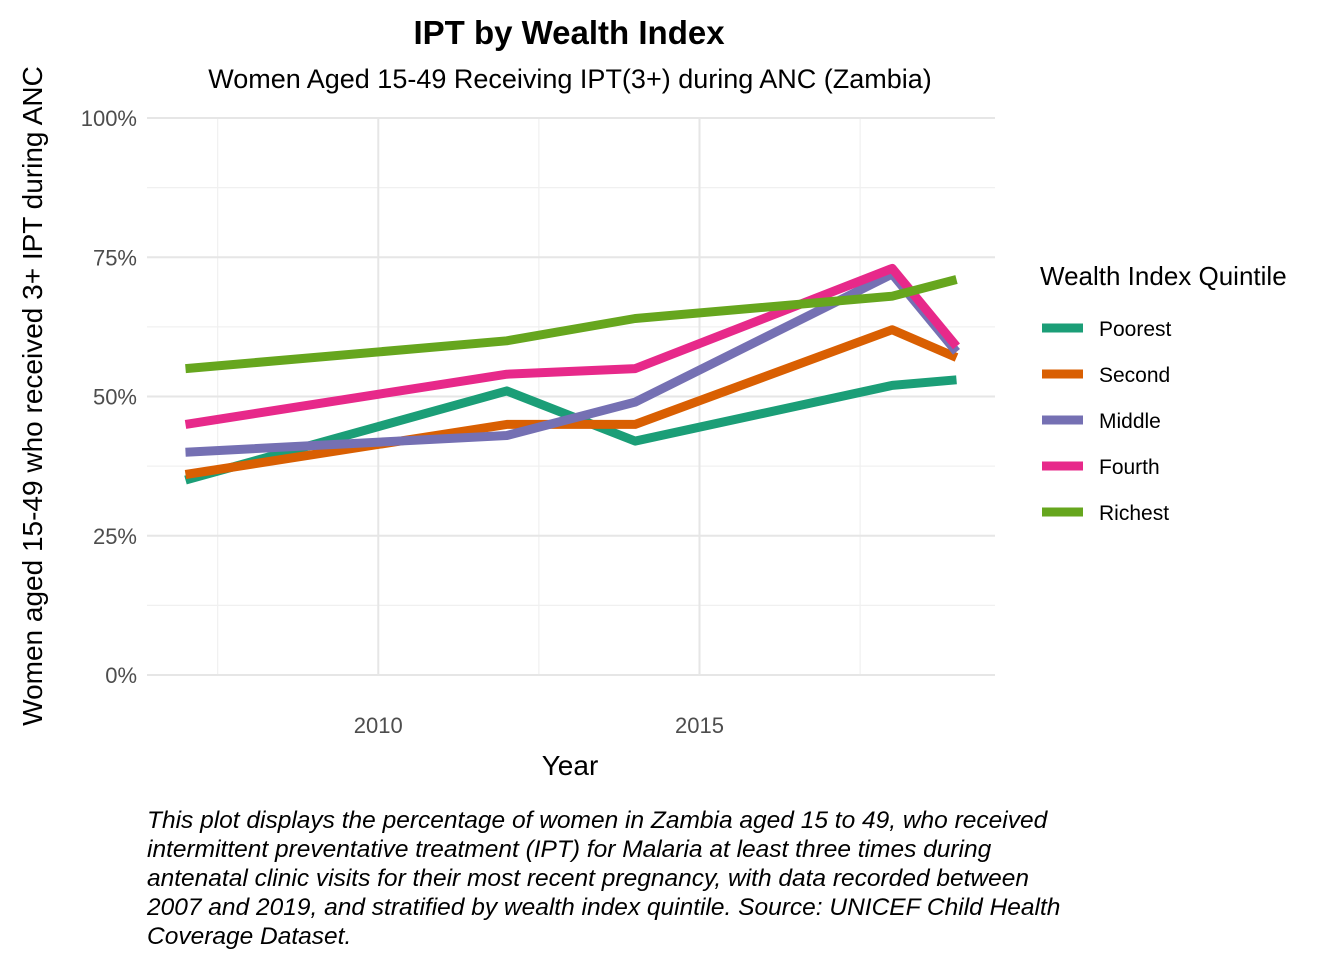 The image size is (1344, 960). Describe the element at coordinates (115, 397) in the screenshot. I see `y-tick-label: 50%` at that location.